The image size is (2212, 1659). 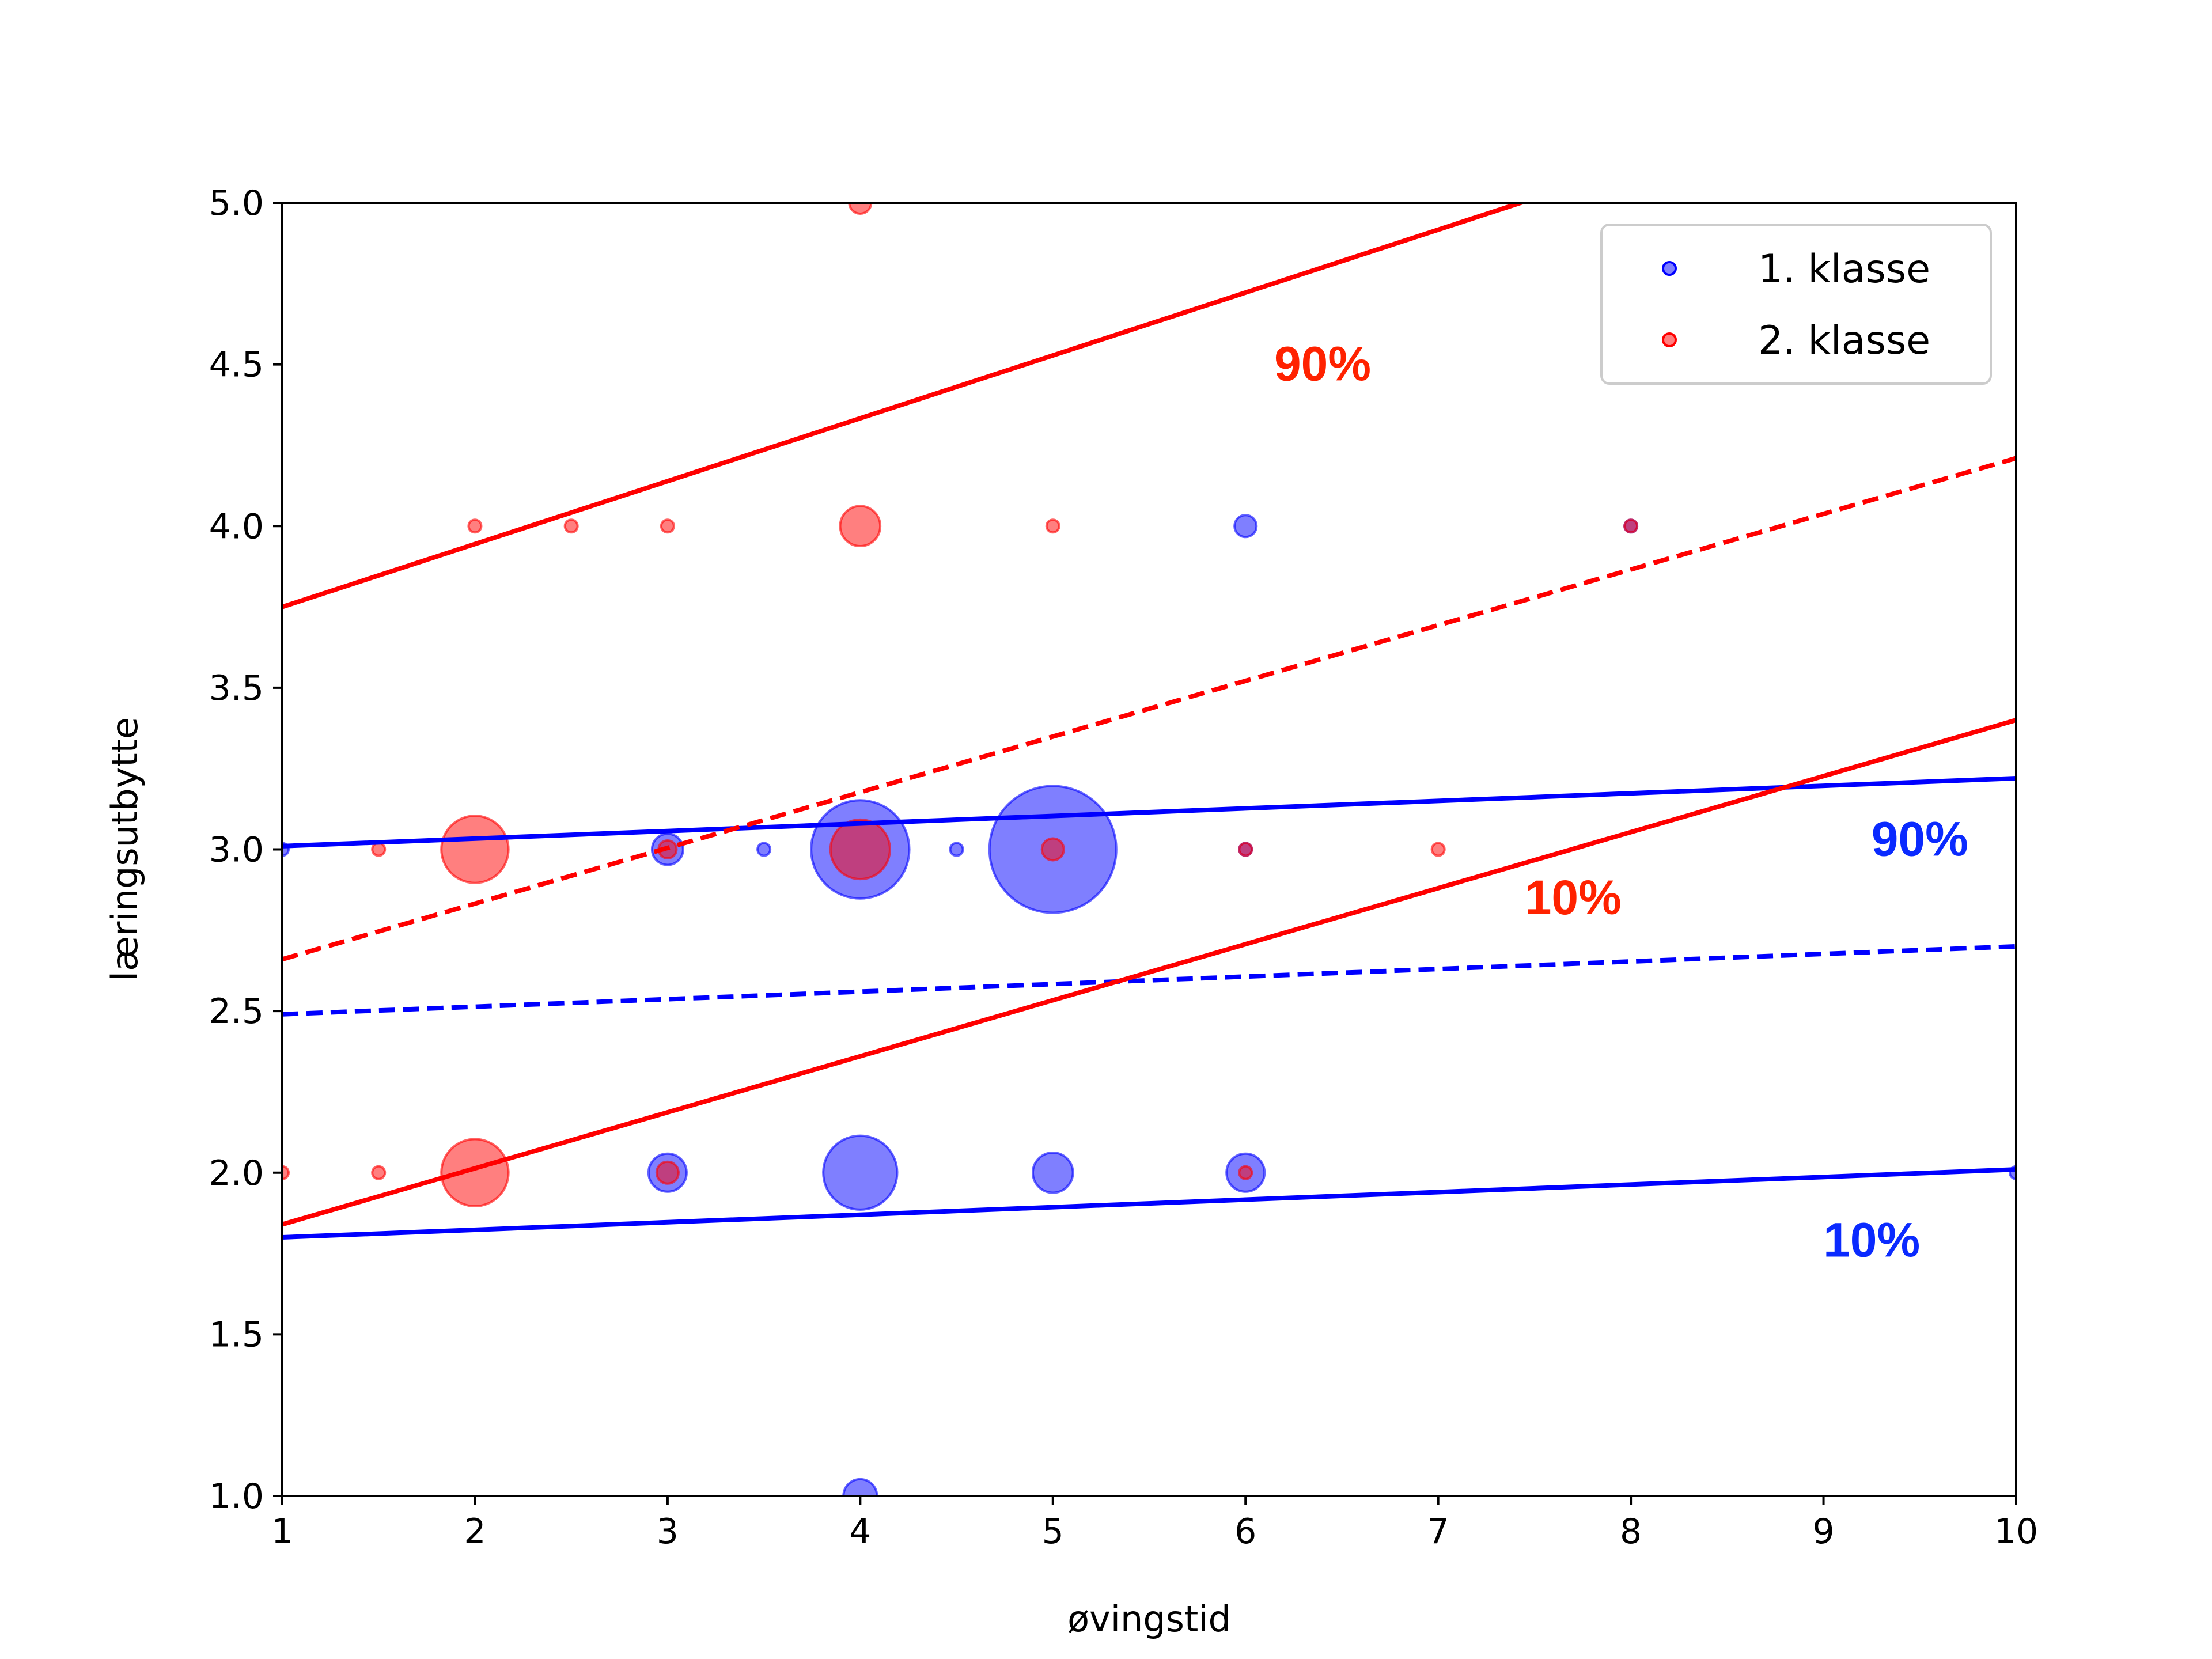 What do you see at coordinates (236, 526) in the screenshot?
I see `y-tick-label: 4.0` at bounding box center [236, 526].